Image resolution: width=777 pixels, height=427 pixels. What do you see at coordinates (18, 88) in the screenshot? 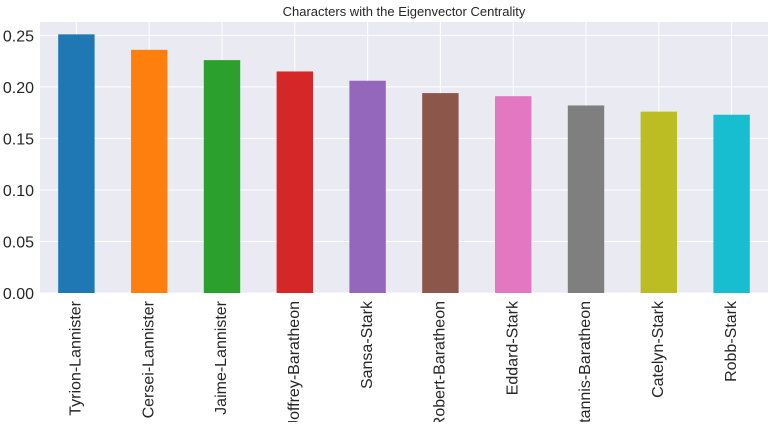
I see `y-tick-label: 0.20` at bounding box center [18, 88].